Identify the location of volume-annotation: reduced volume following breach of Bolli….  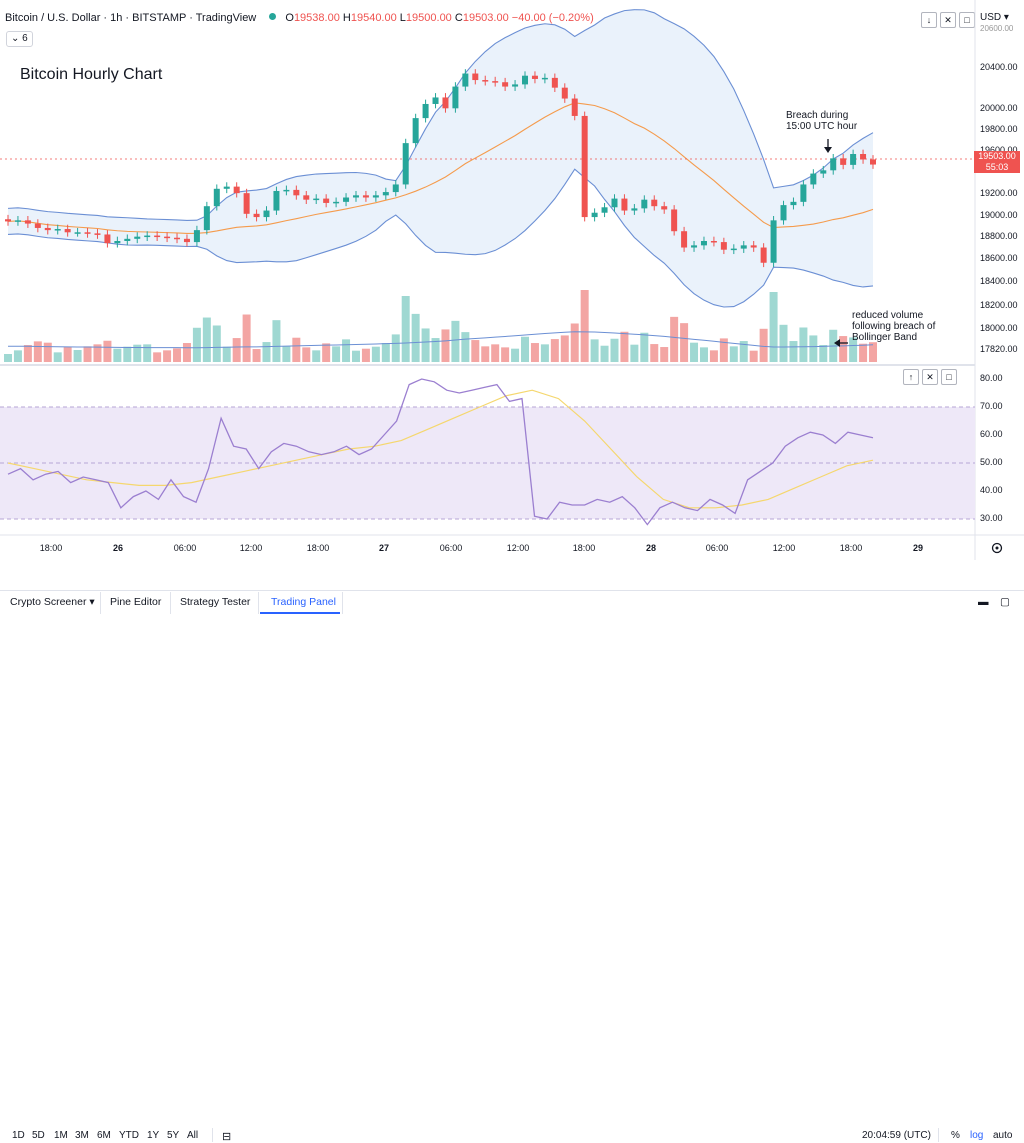
(894, 326).